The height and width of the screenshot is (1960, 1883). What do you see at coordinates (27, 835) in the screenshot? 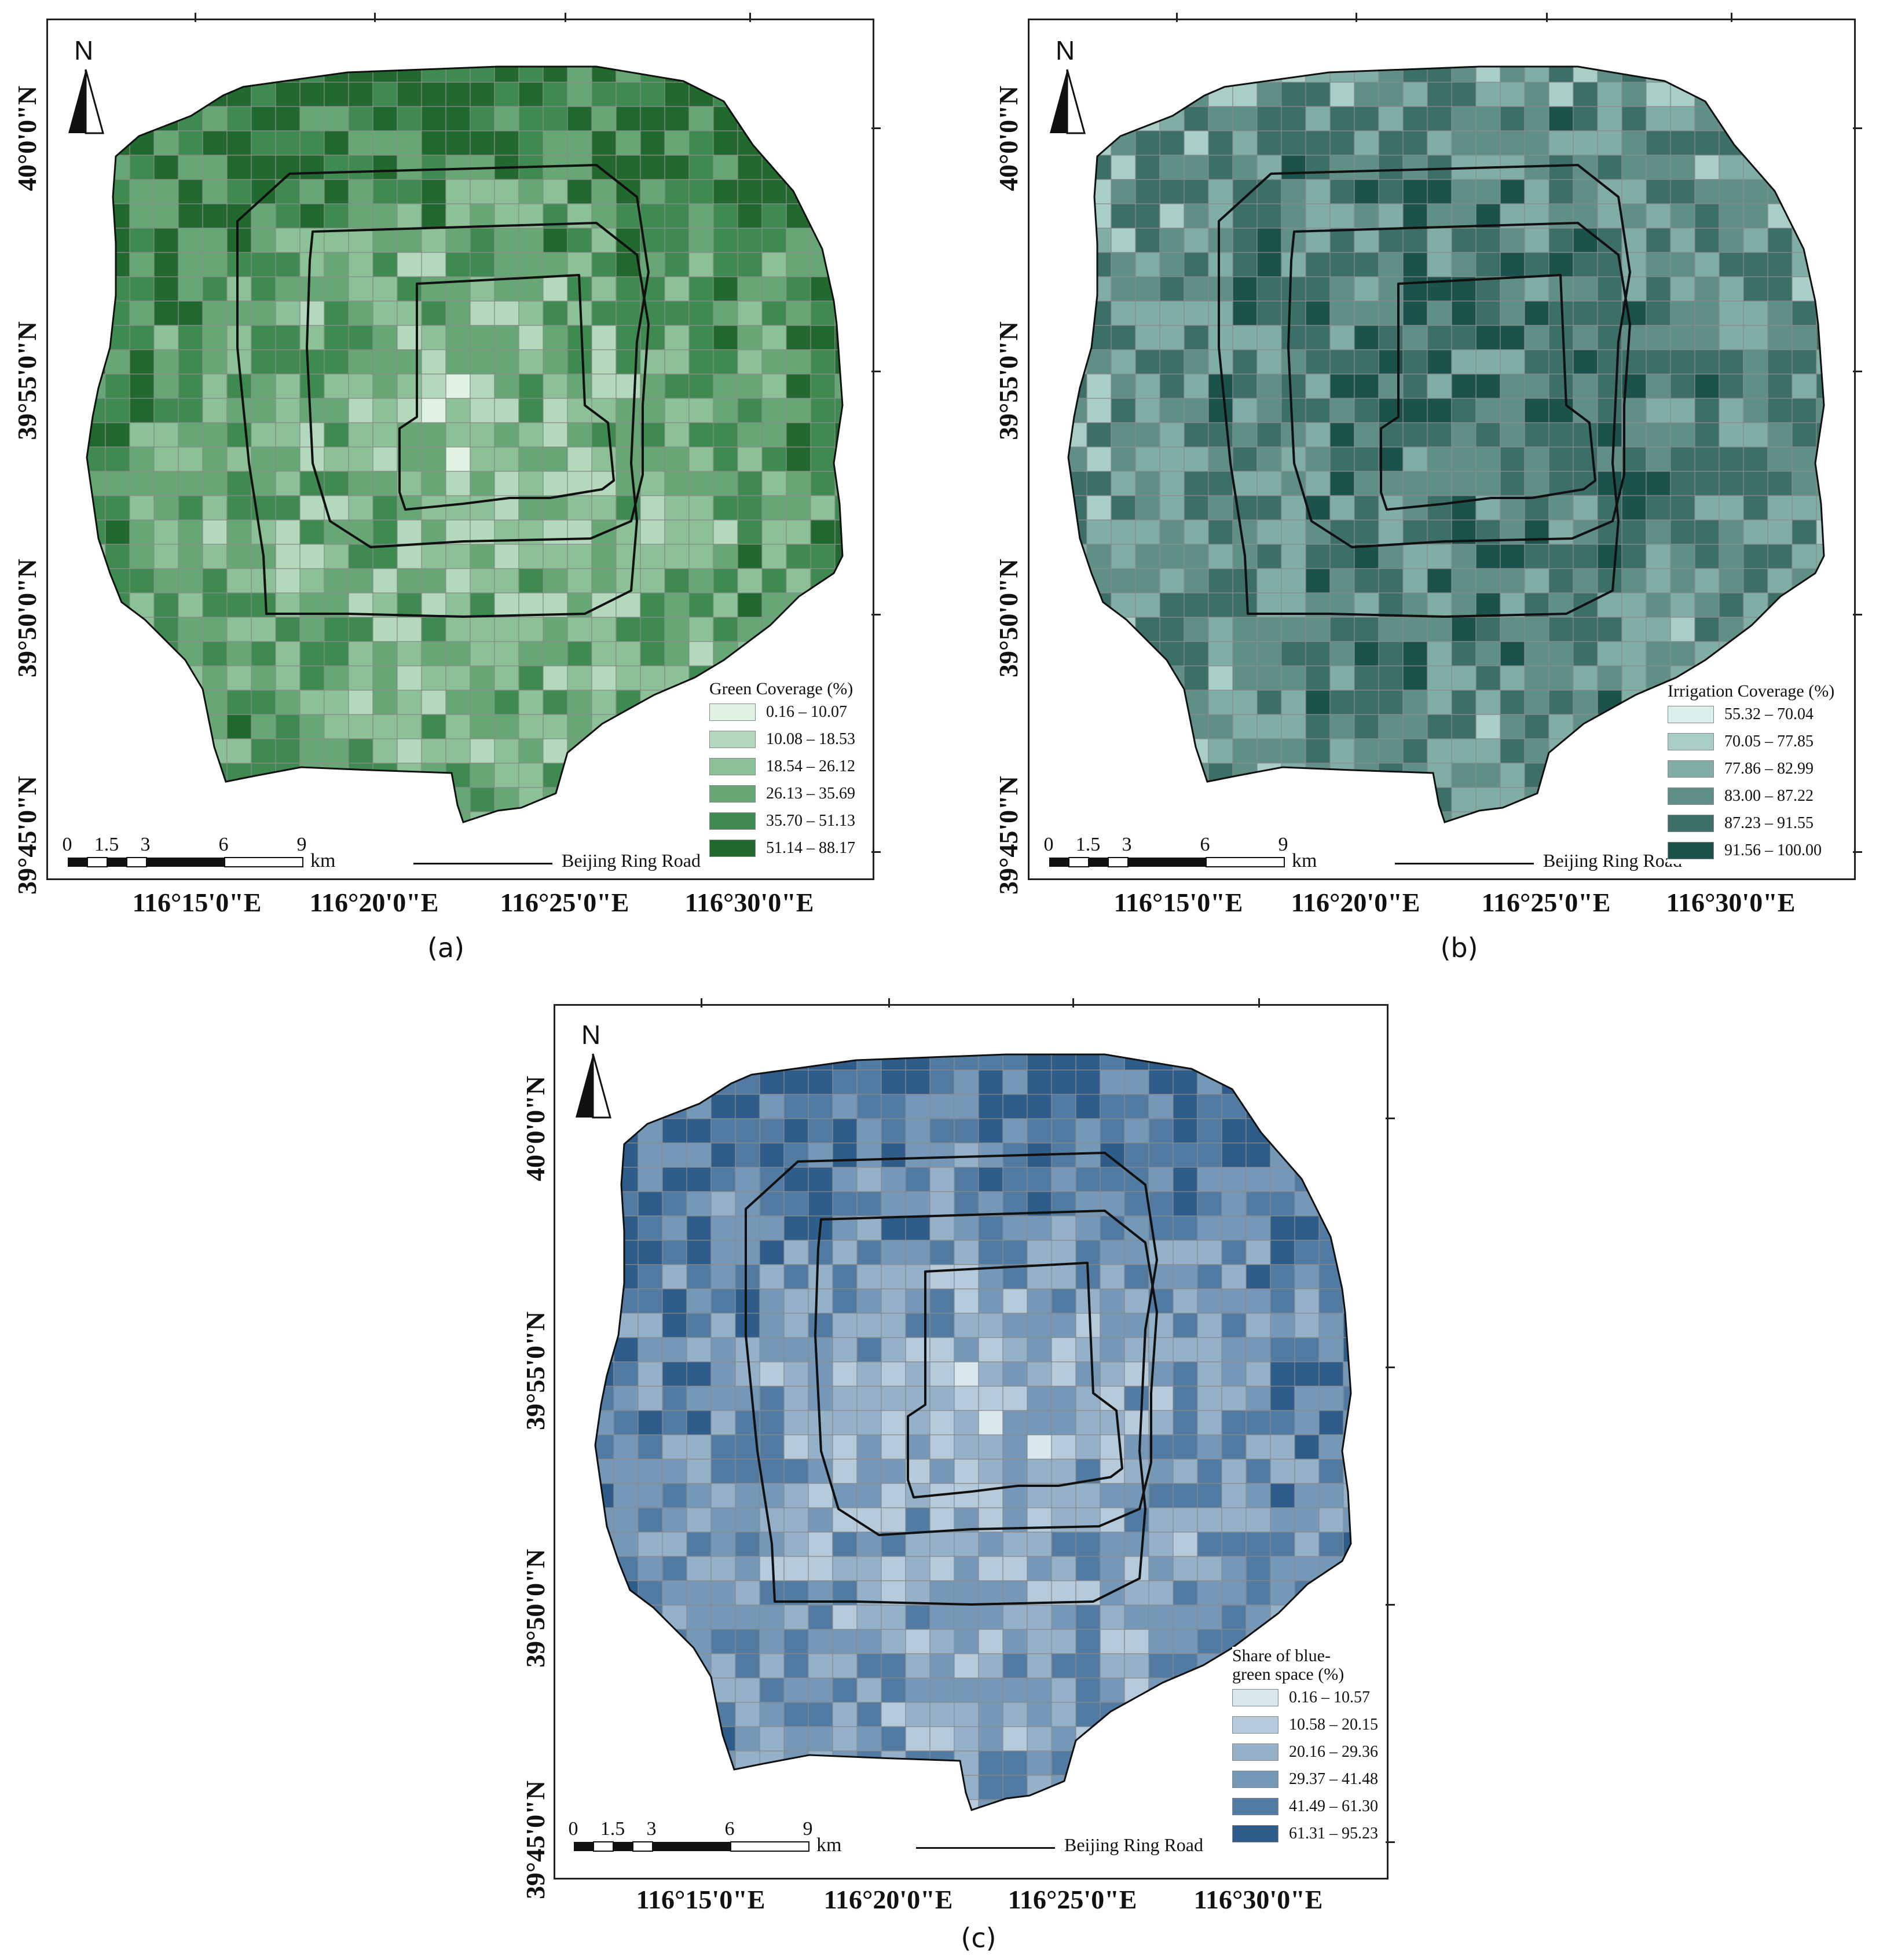
I see `y-axis-label: 39°45'0"N` at bounding box center [27, 835].